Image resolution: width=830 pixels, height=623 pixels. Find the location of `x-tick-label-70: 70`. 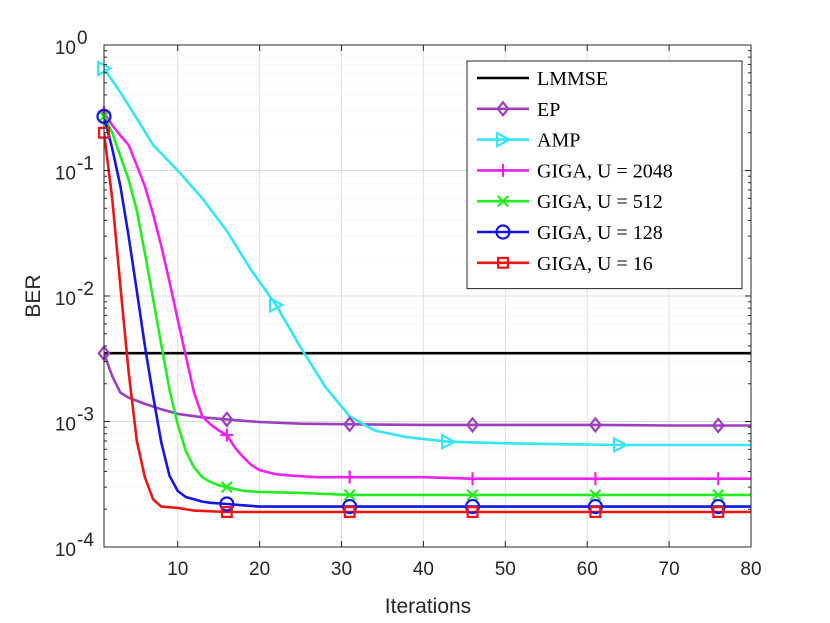

x-tick-label-70: 70 is located at coordinates (669, 569).